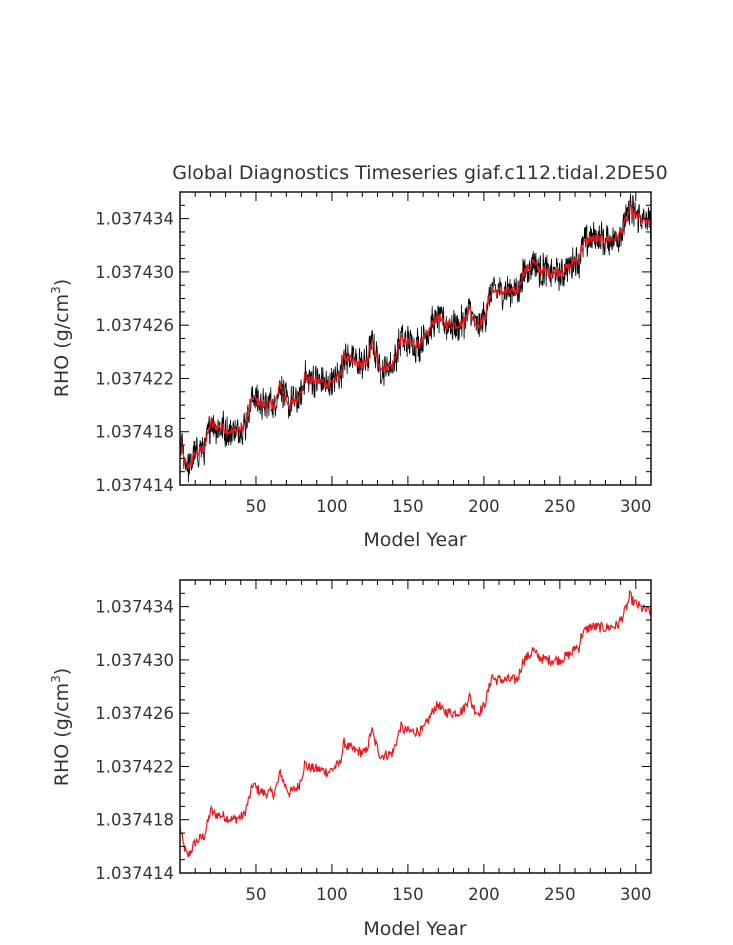  Describe the element at coordinates (332, 894) in the screenshot. I see `bottom-xtick-label: 100` at that location.